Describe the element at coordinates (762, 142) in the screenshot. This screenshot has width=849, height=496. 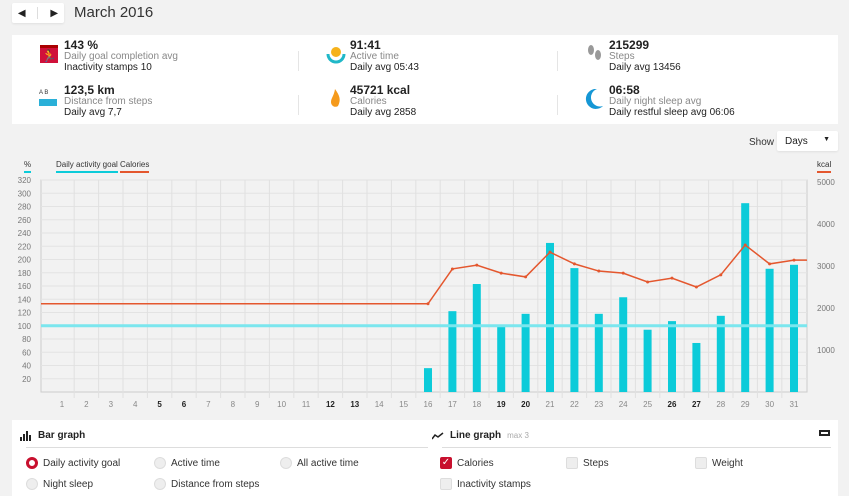
I see `show-label: Show` at that location.